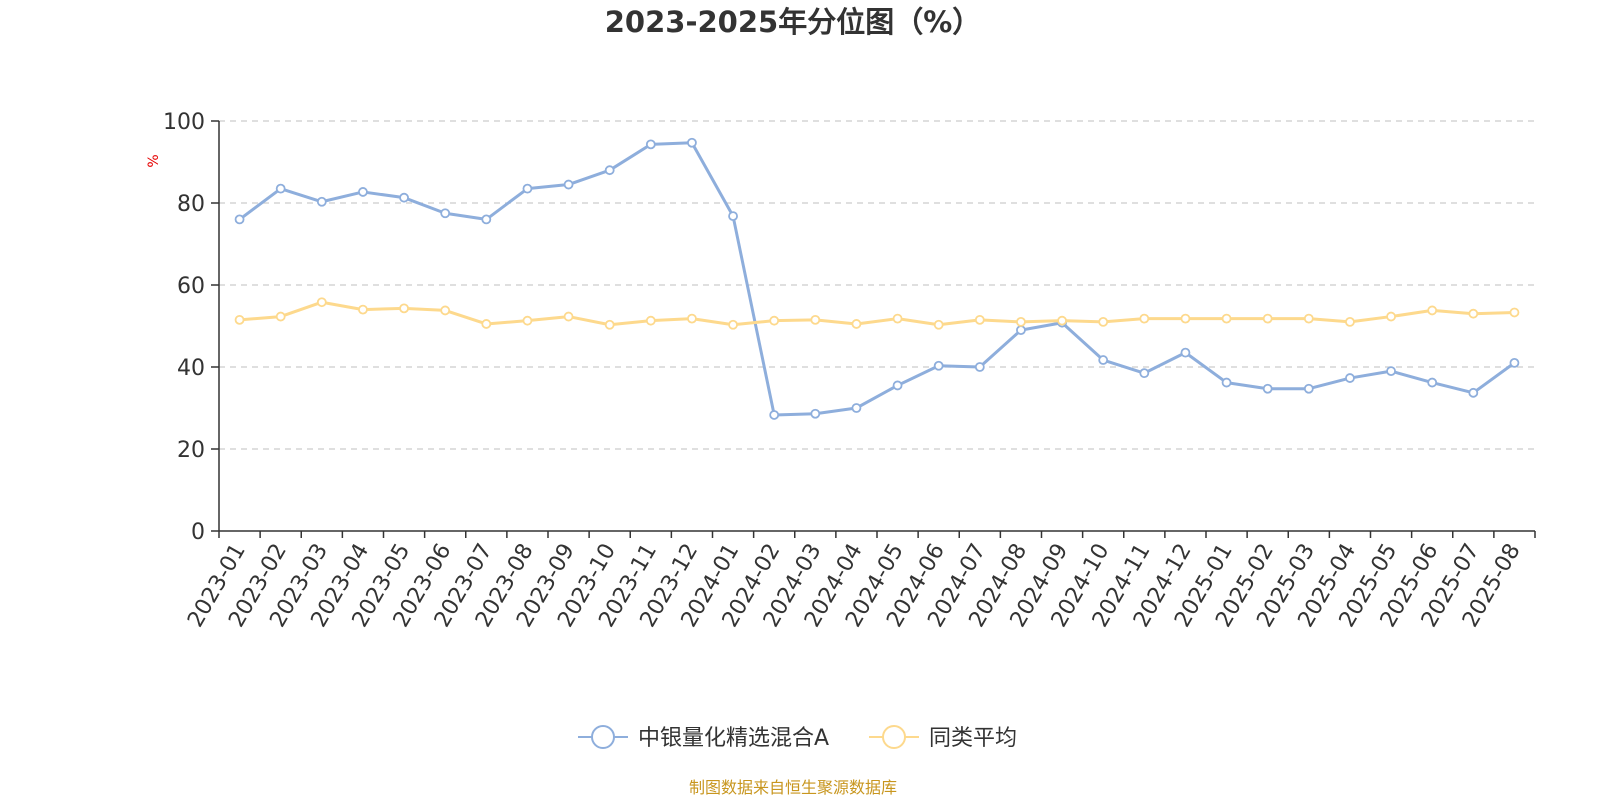 The image size is (1600, 800). Describe the element at coordinates (154, 160) in the screenshot. I see `y-axis-unit-label: %` at that location.